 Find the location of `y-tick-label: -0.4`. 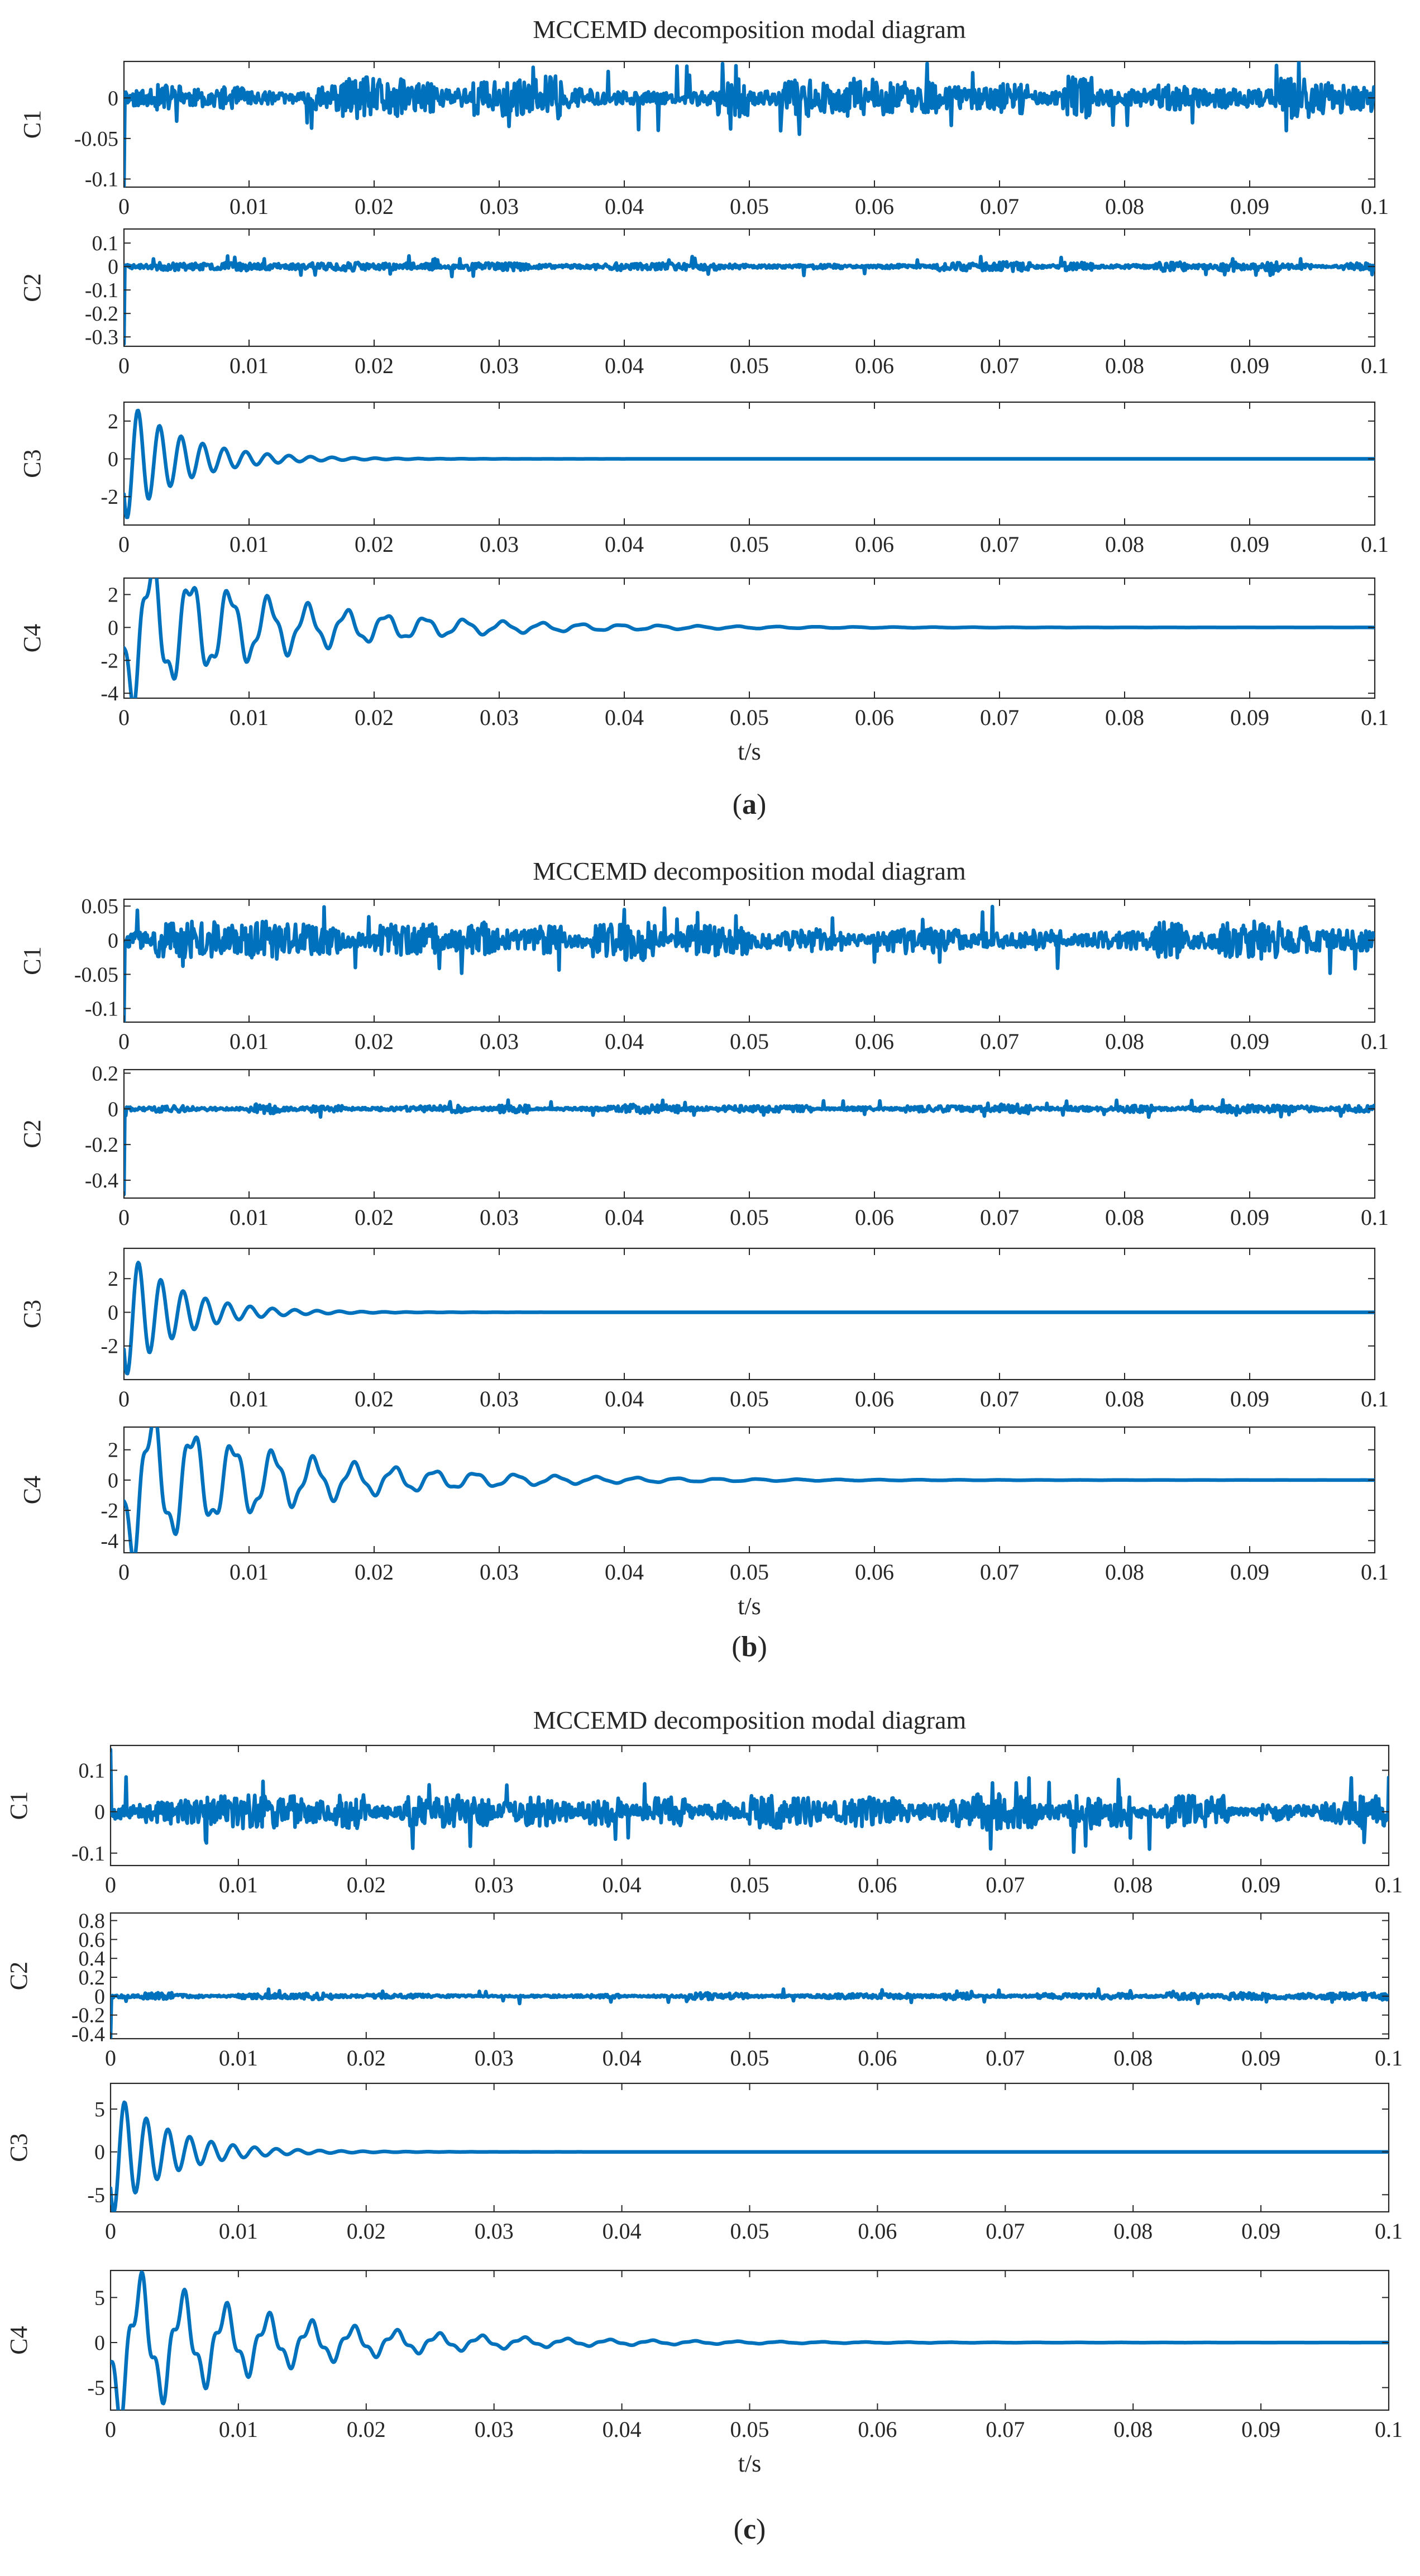

y-tick-label: -0.4 is located at coordinates (88, 2035).